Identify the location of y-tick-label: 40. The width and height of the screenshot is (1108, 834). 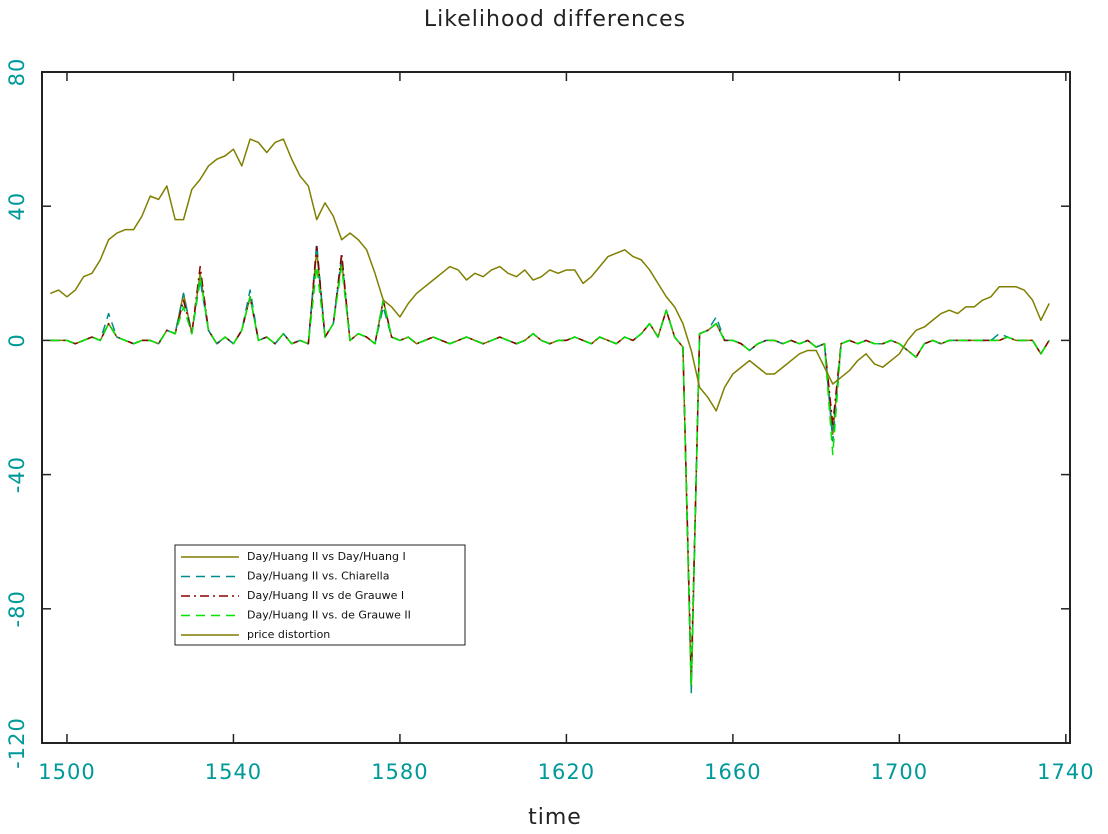
(17, 206).